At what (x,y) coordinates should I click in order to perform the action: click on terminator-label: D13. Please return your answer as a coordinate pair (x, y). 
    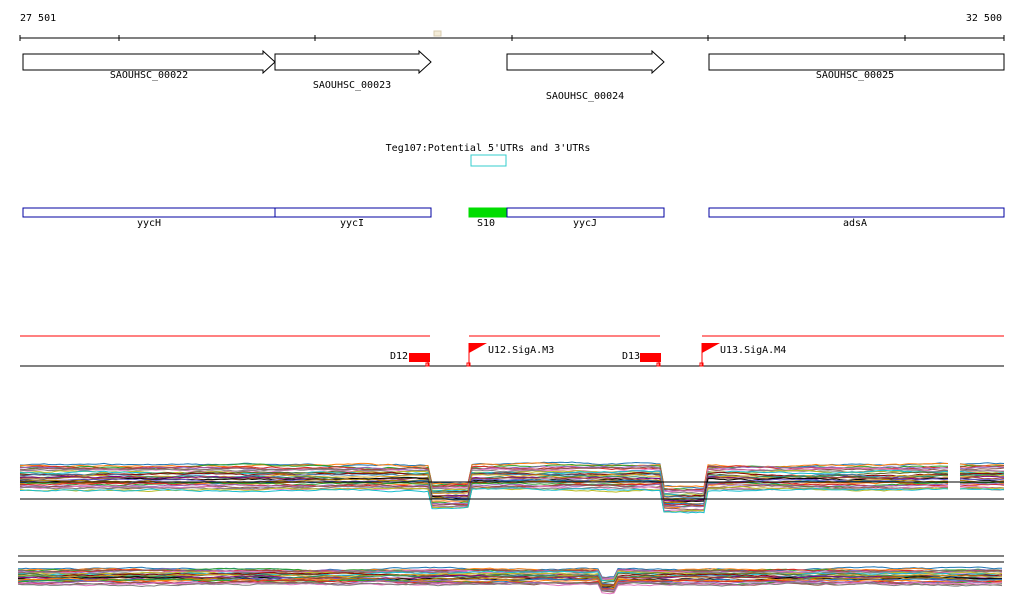
    Looking at the image, I should click on (630, 356).